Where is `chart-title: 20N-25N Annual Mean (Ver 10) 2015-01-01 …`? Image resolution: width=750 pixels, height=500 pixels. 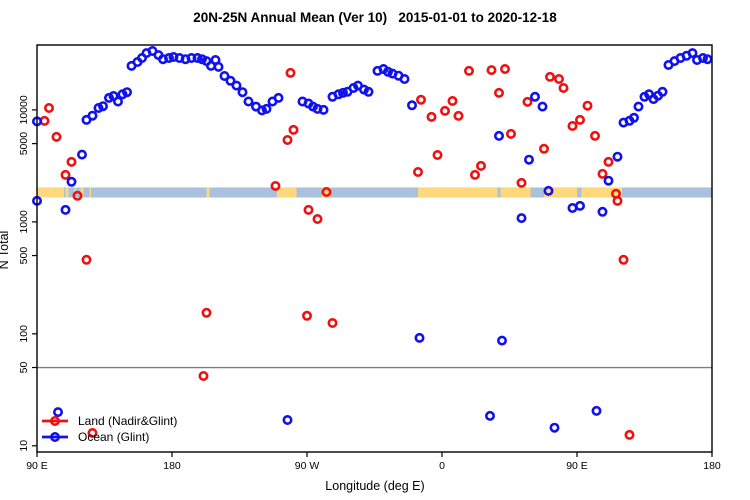
chart-title: 20N-25N Annual Mean (Ver 10) 2015-01-01 … is located at coordinates (375, 17).